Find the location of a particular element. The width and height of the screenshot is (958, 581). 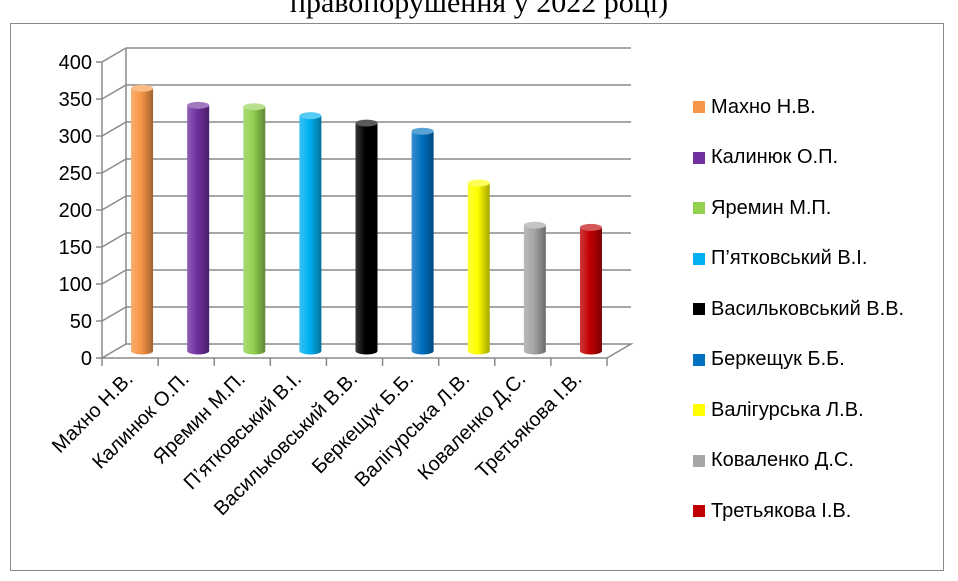

legend-item: Яремин М.П. is located at coordinates (762, 208).